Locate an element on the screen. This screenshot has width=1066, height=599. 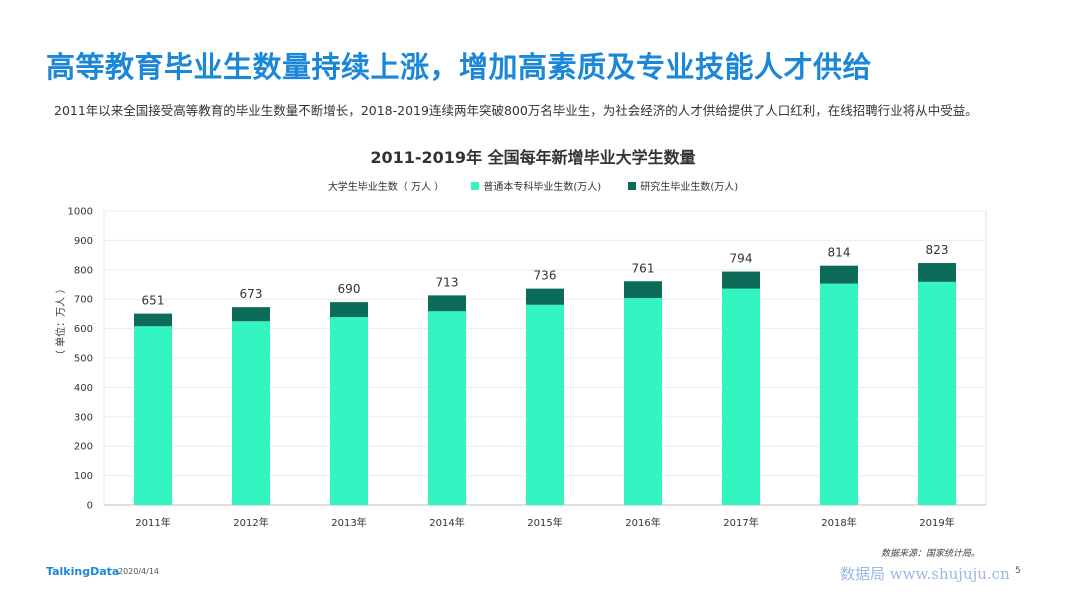
data-label-total: 673 is located at coordinates (251, 294).